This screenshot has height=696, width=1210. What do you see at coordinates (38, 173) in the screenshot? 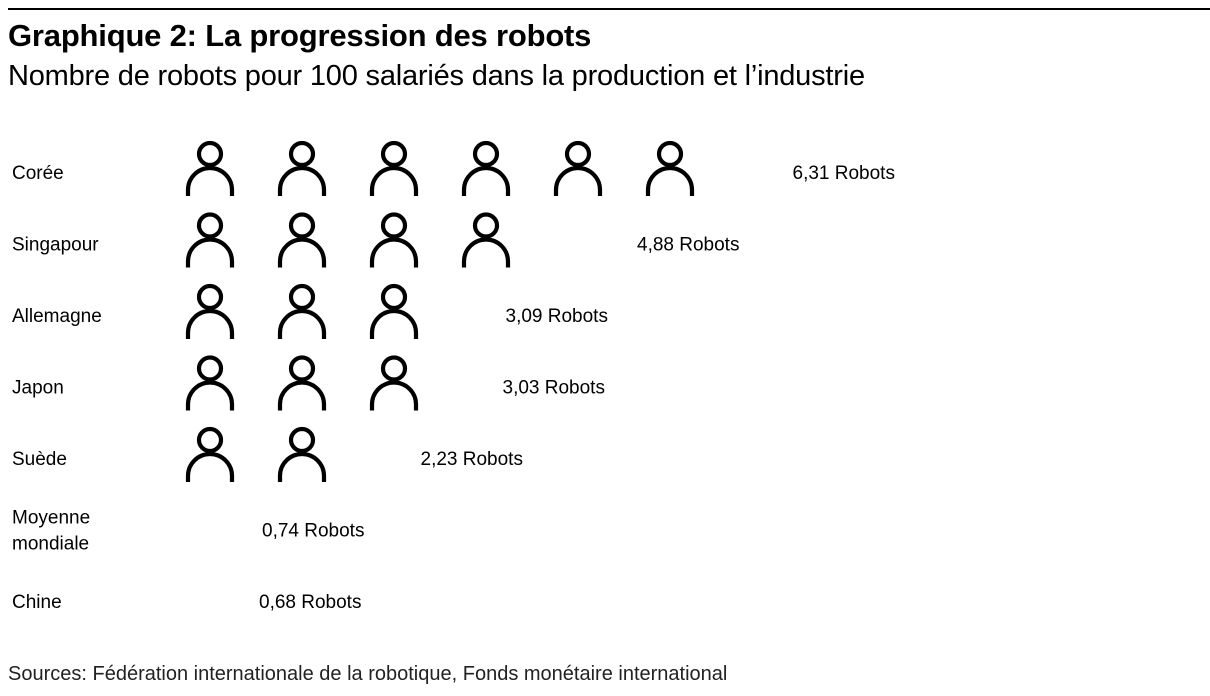
I see `category-label: Corée` at bounding box center [38, 173].